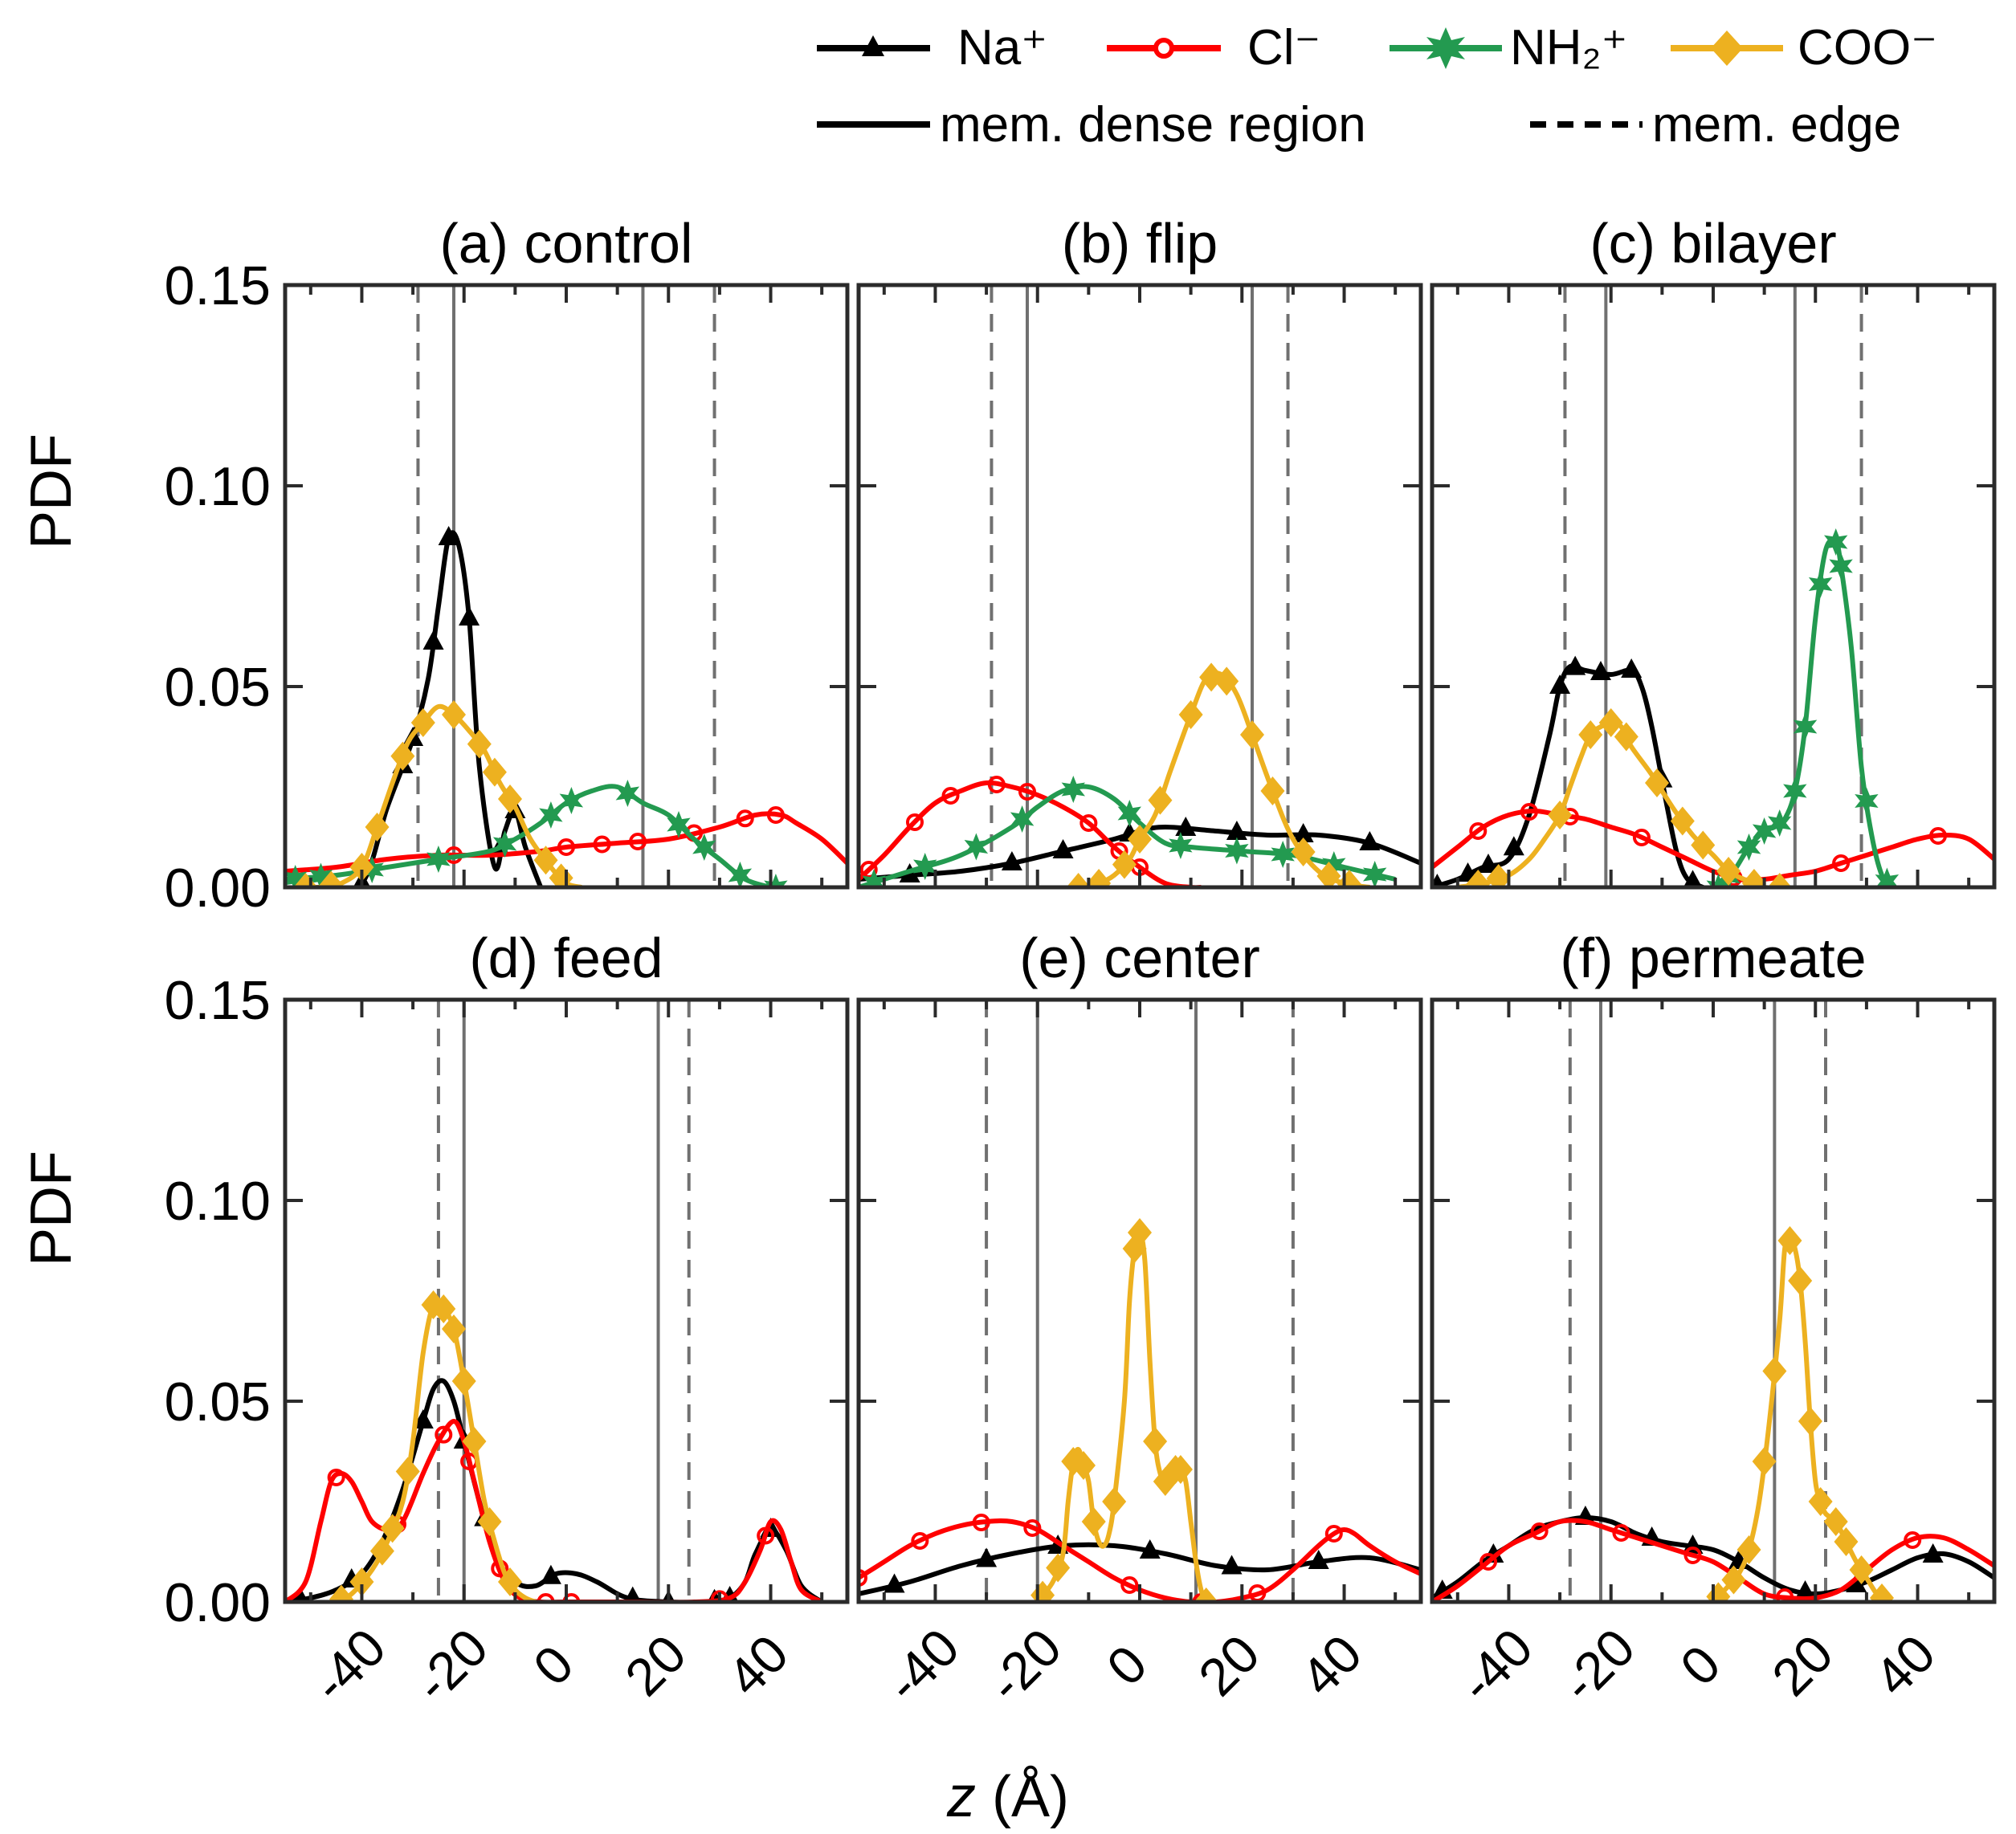 This screenshot has width=2016, height=1834. What do you see at coordinates (1700, 1665) in the screenshot?
I see `x-tick-label: 0` at bounding box center [1700, 1665].